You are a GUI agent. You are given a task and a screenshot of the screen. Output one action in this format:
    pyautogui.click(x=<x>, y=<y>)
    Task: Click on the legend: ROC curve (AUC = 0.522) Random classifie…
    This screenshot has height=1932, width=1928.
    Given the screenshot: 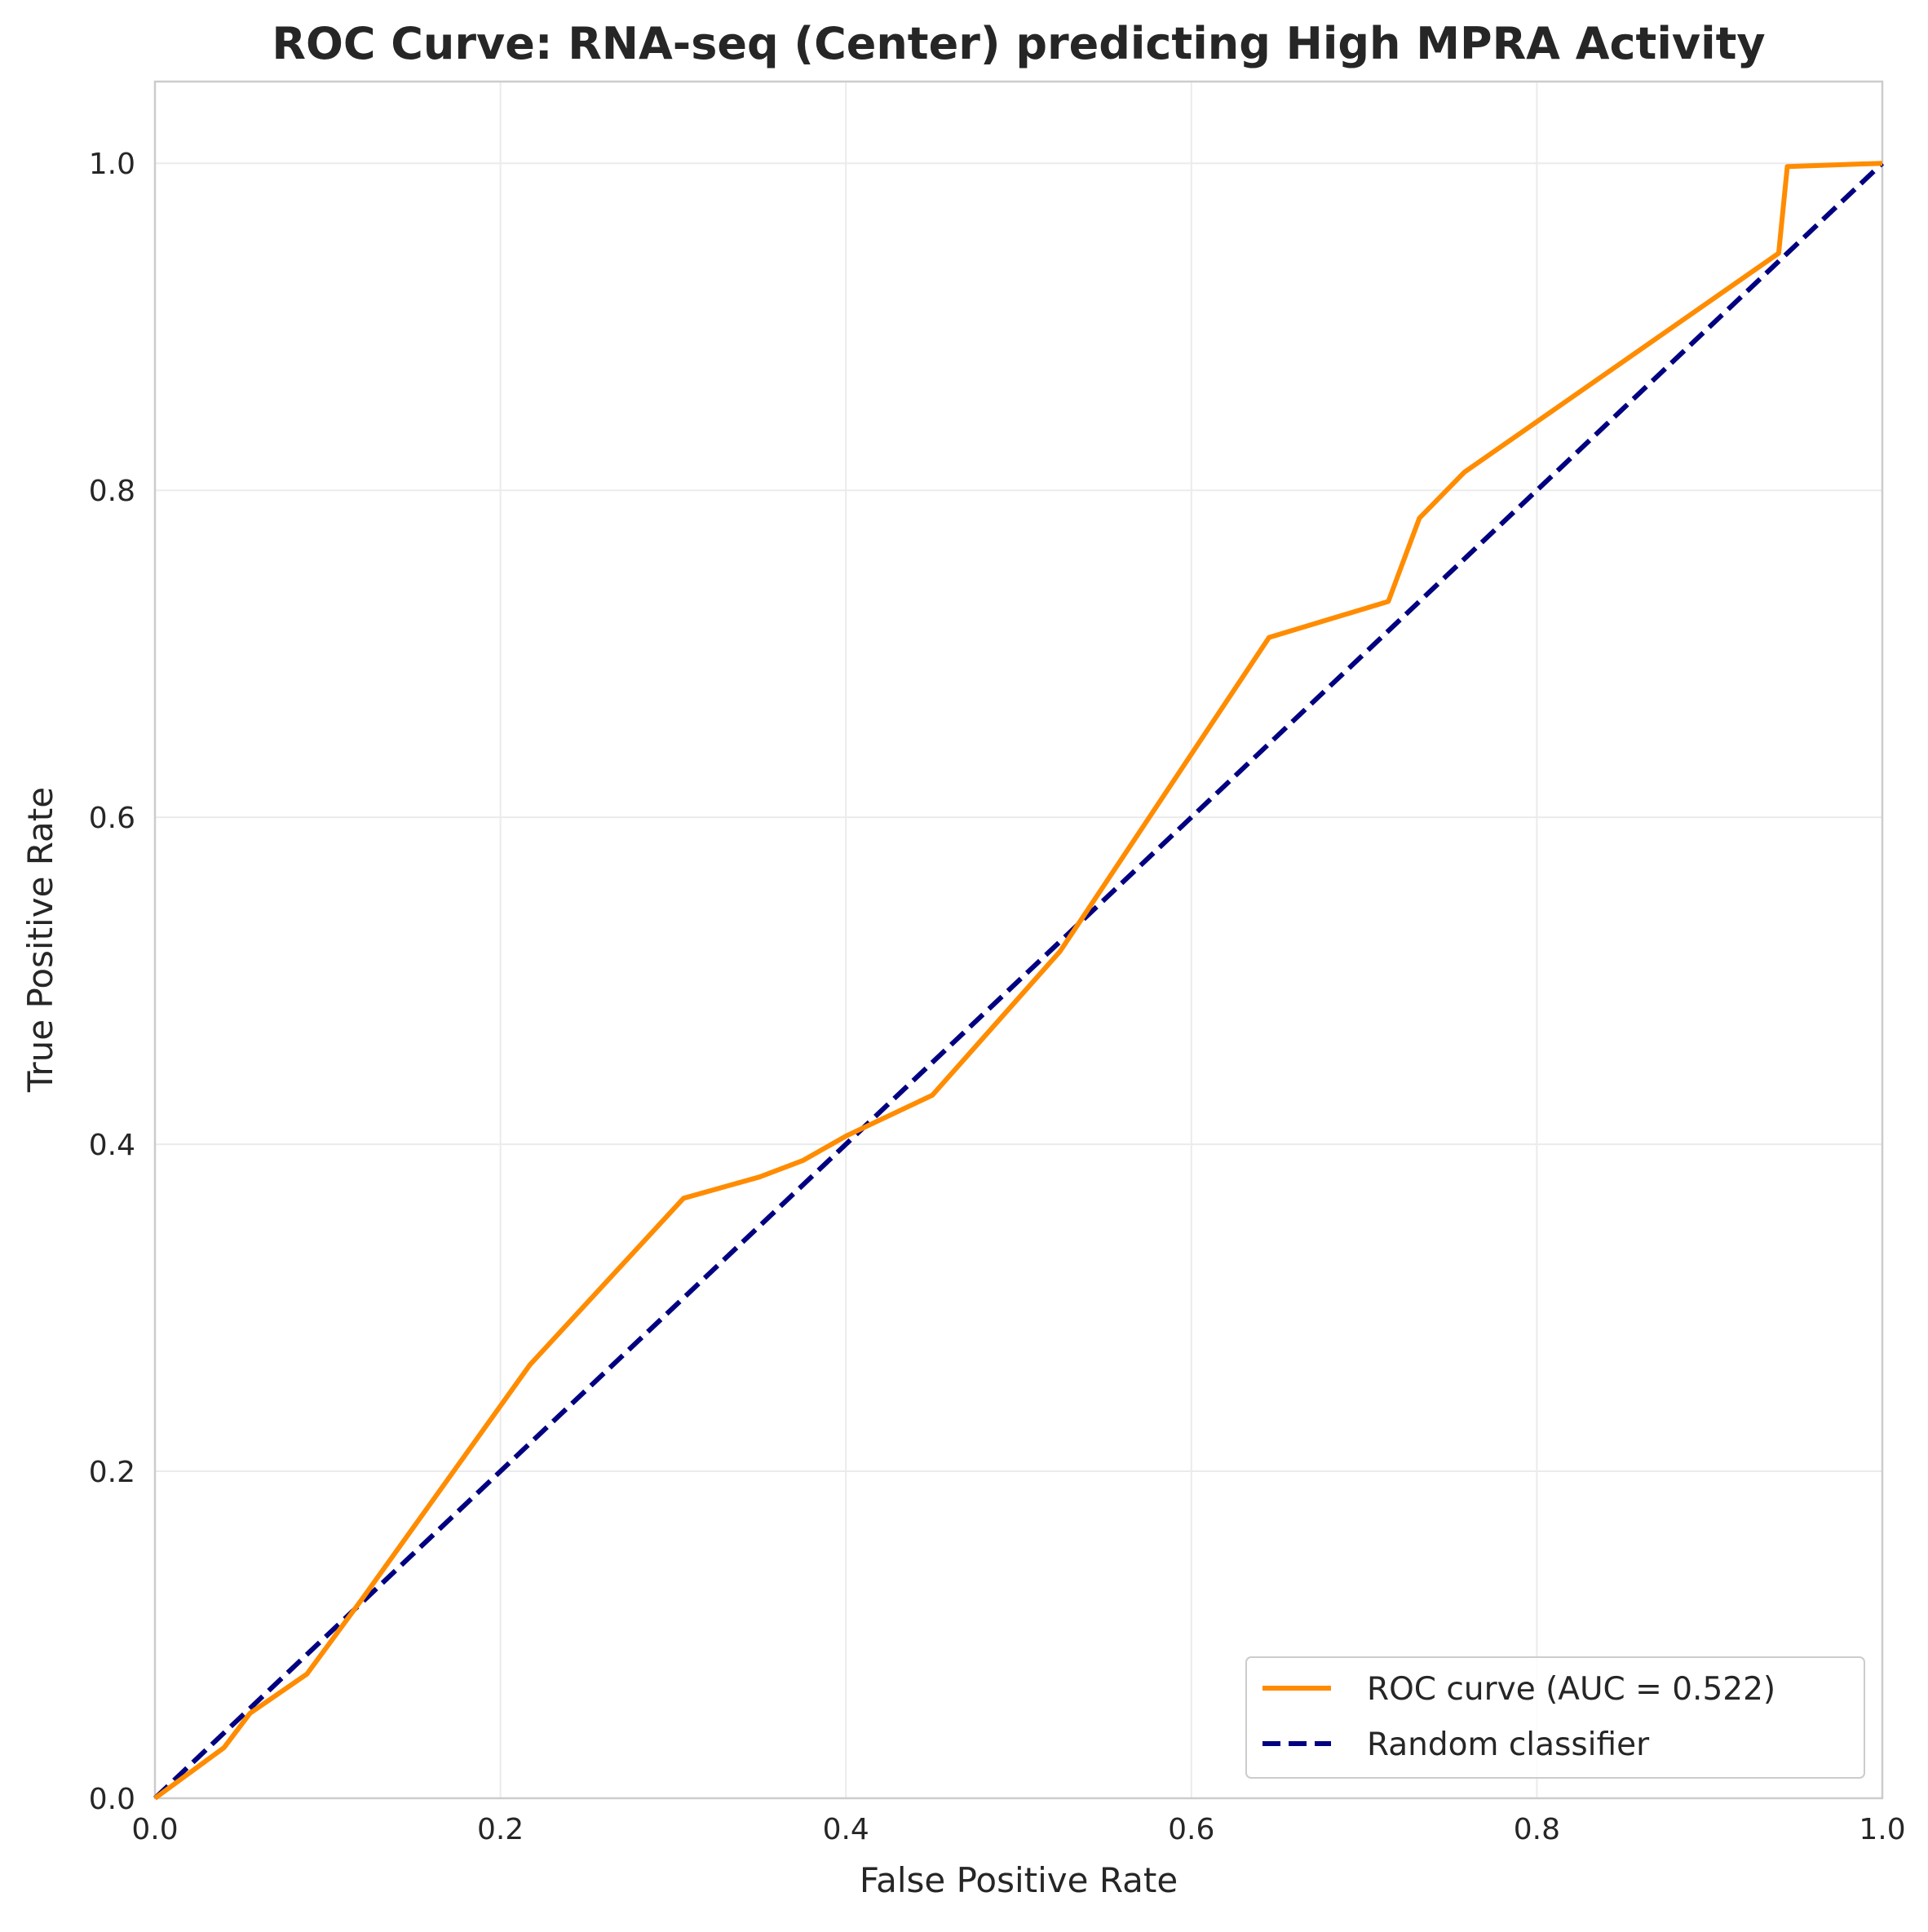 What is the action you would take?
    pyautogui.click(x=1555, y=1718)
    